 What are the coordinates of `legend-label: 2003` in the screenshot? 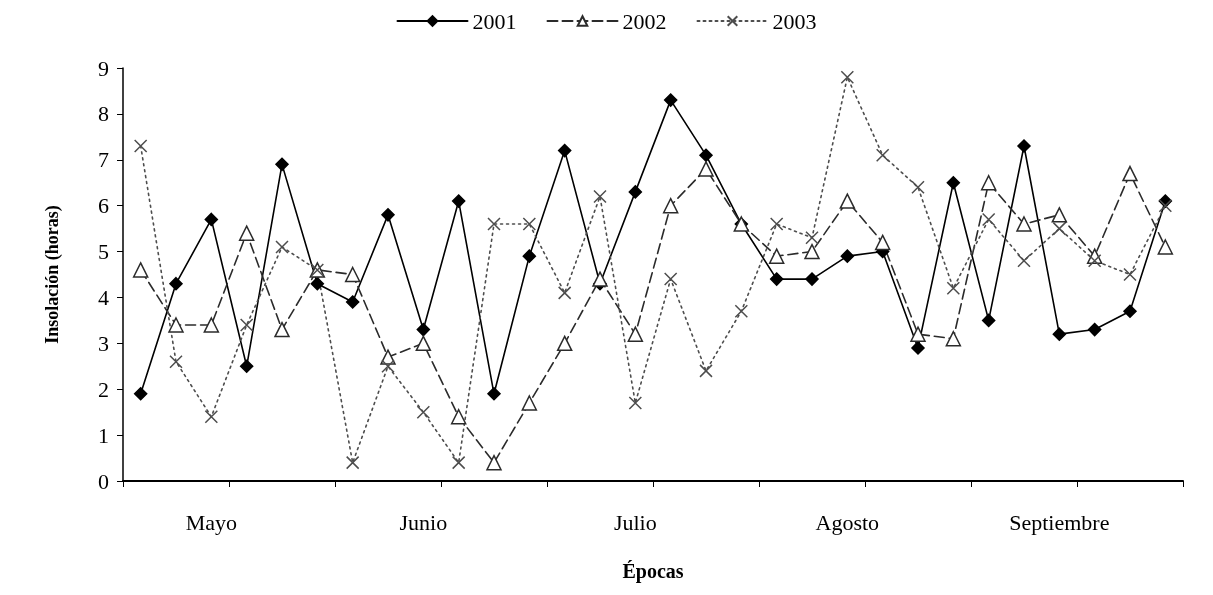 It's located at (794, 21).